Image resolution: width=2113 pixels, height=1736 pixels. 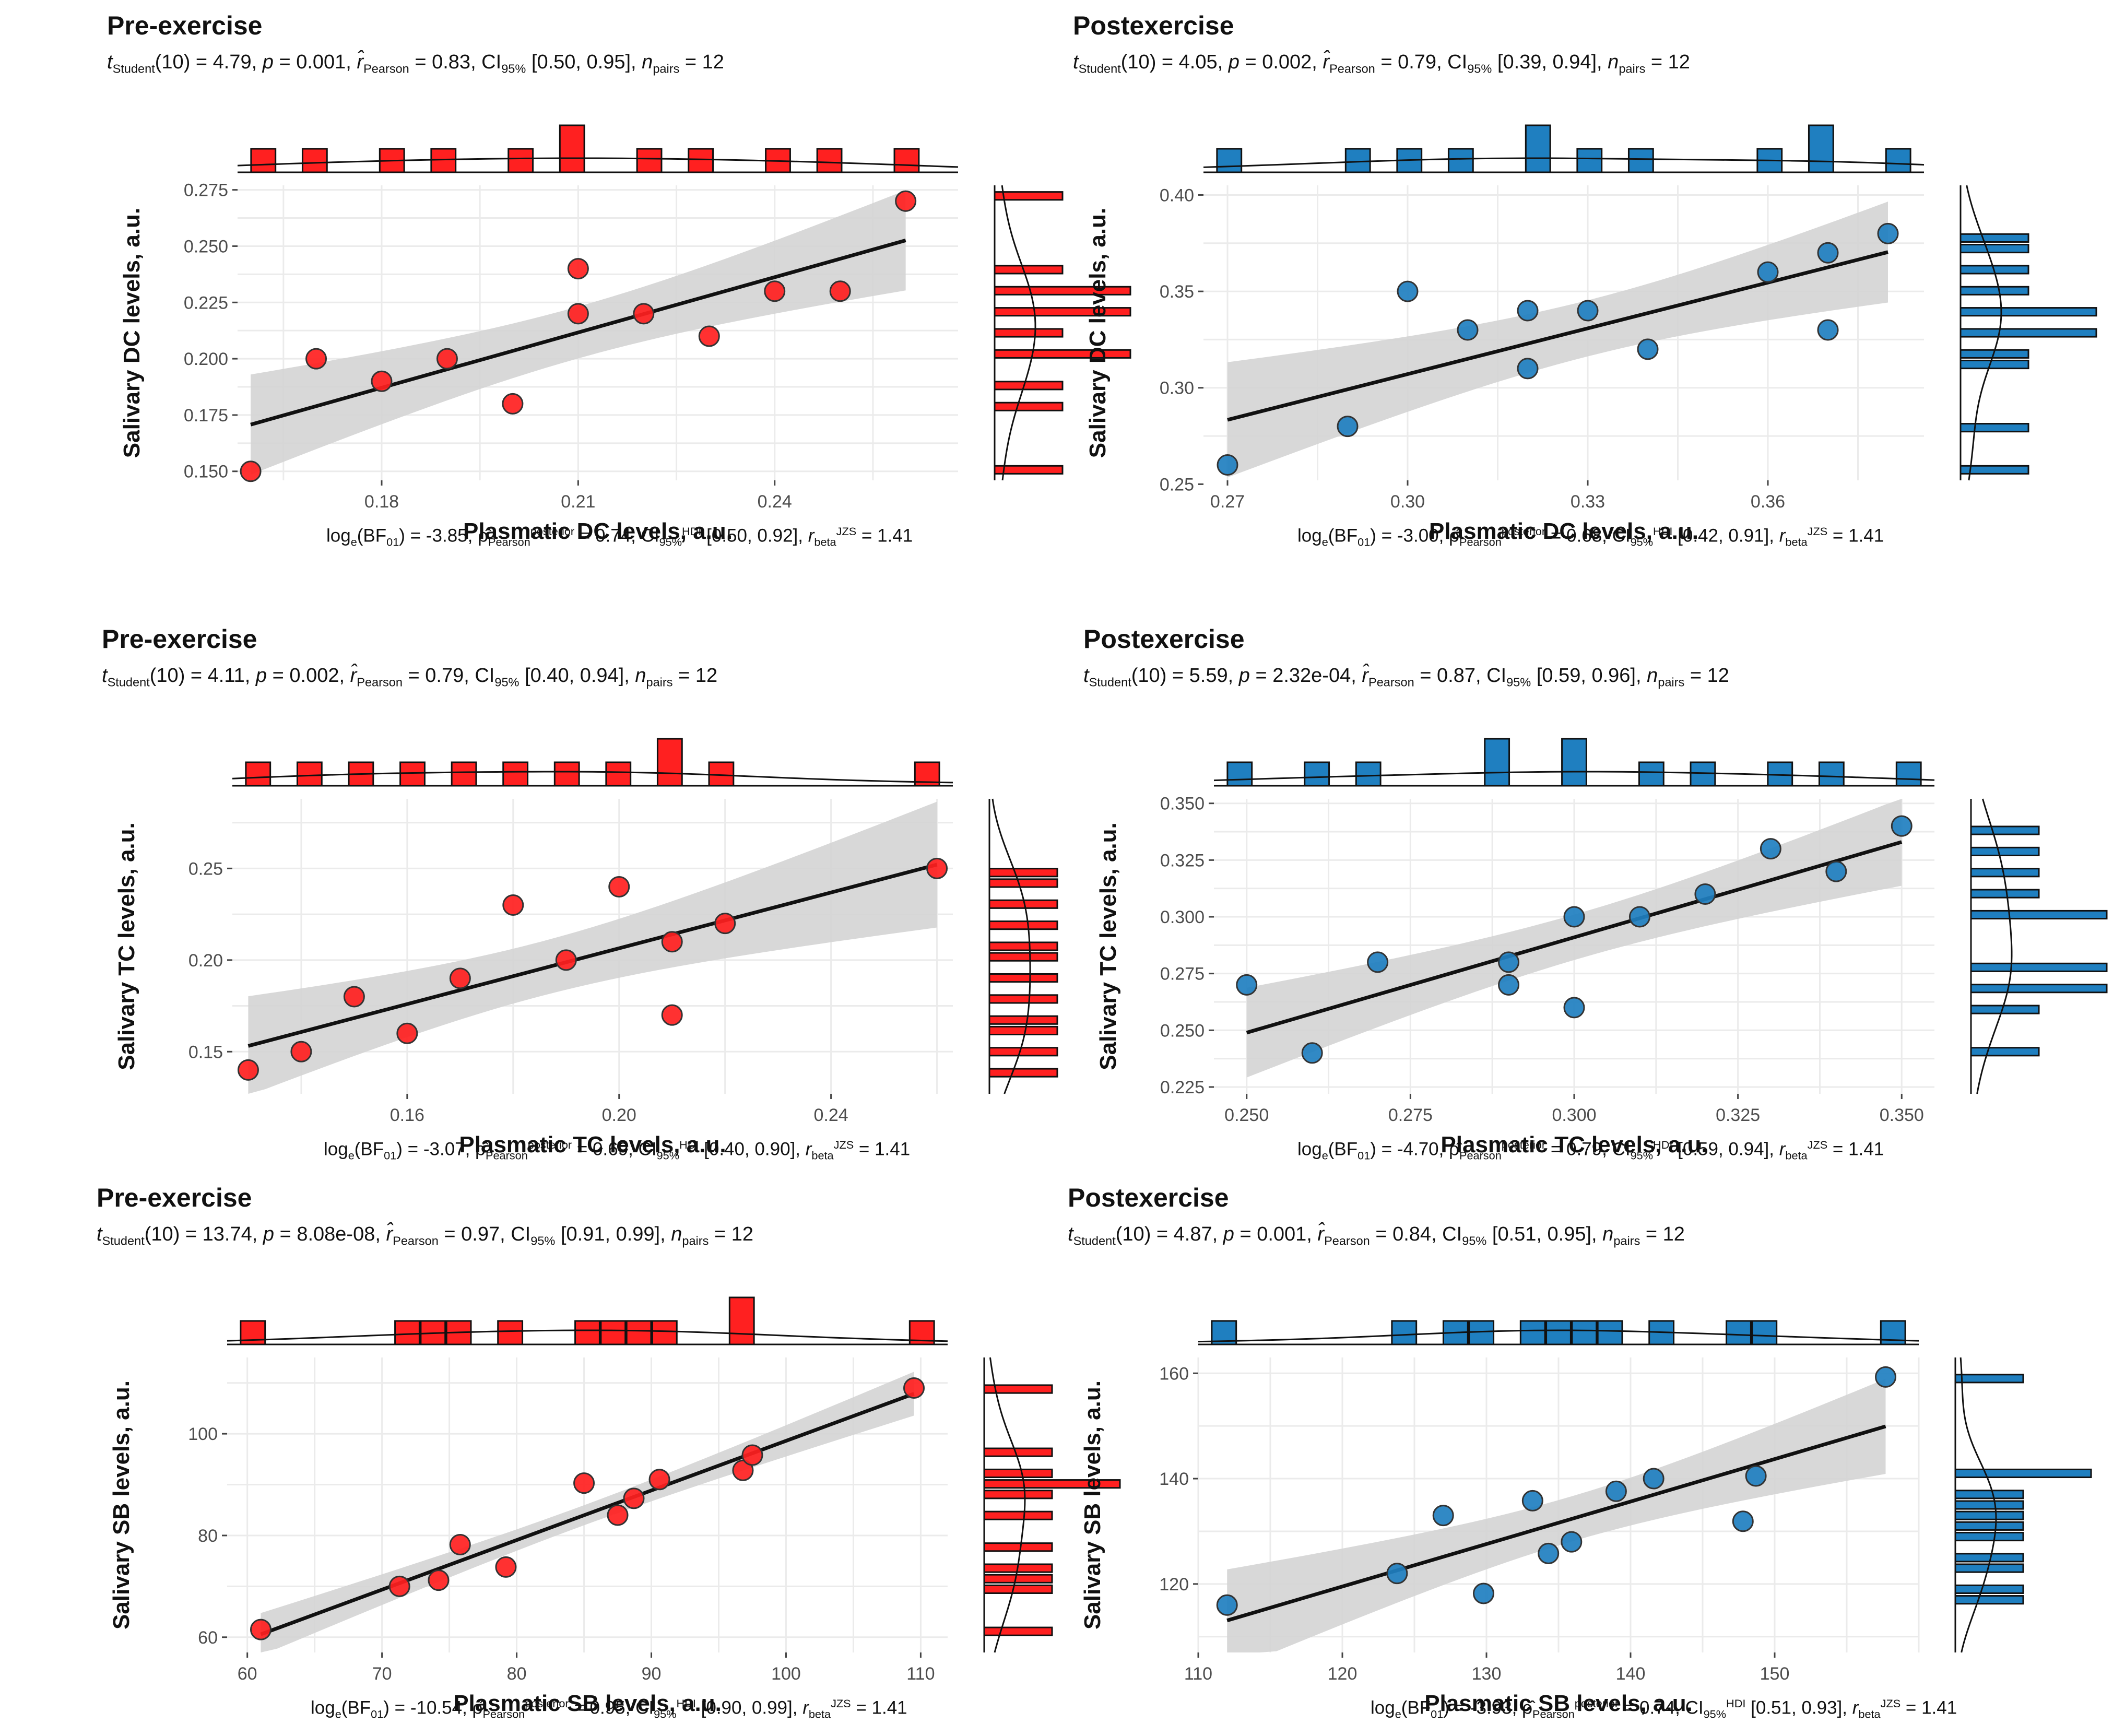 What do you see at coordinates (1410, 1115) in the screenshot?
I see `x-tick-label: 0.275` at bounding box center [1410, 1115].